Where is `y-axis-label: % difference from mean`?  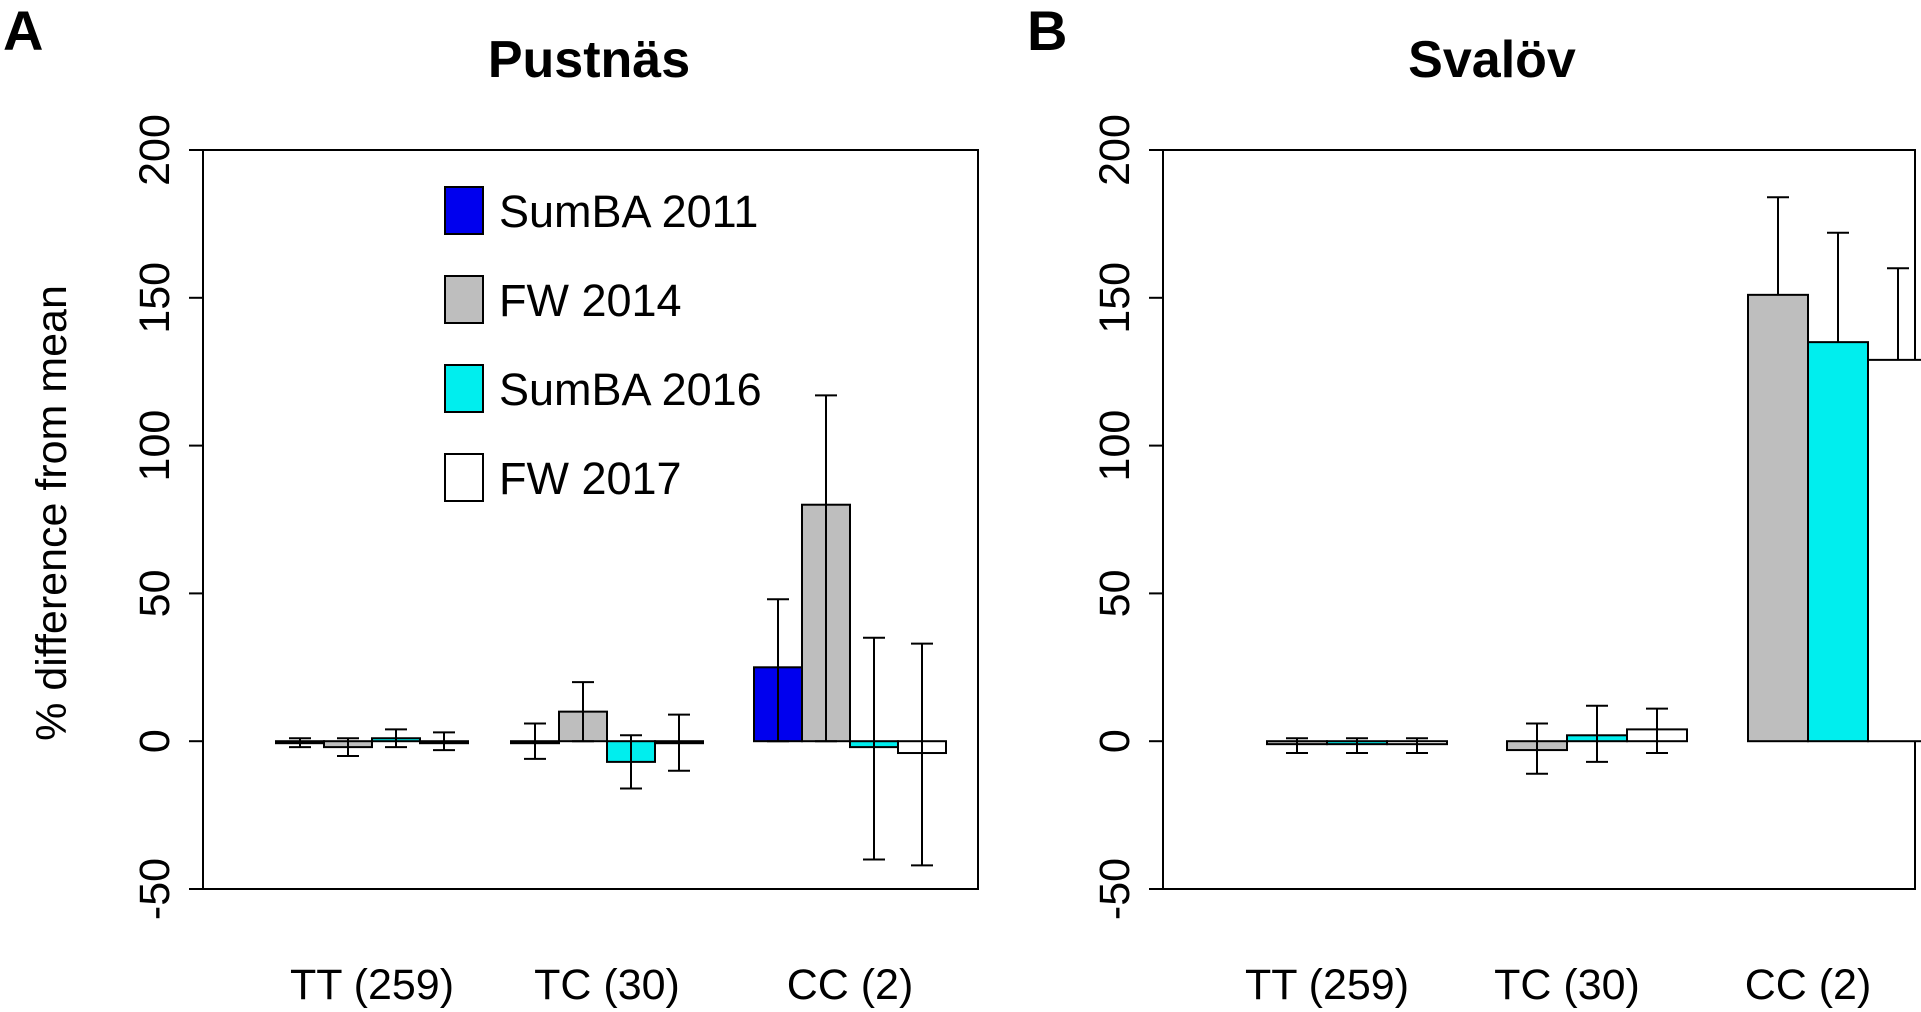
y-axis-label: % difference from mean is located at coordinates (52, 513).